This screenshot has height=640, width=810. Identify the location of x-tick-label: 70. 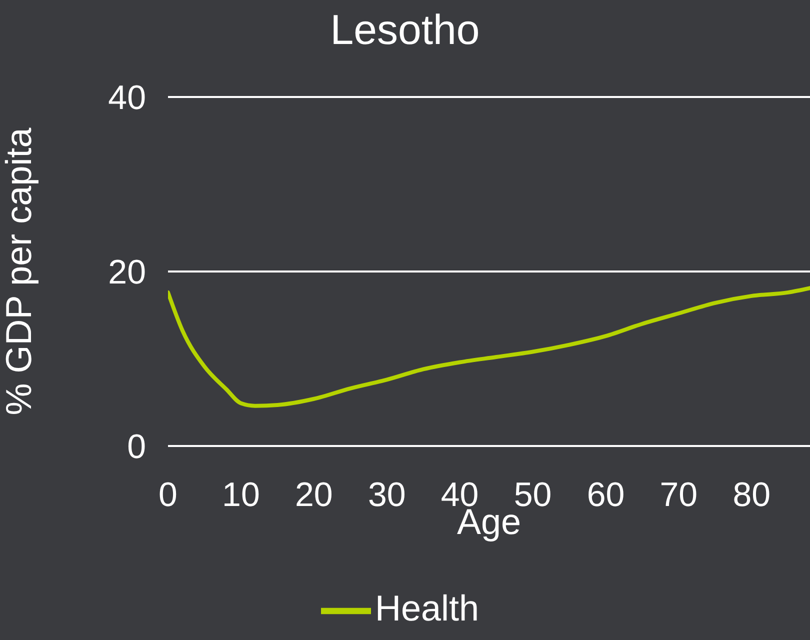
(679, 495).